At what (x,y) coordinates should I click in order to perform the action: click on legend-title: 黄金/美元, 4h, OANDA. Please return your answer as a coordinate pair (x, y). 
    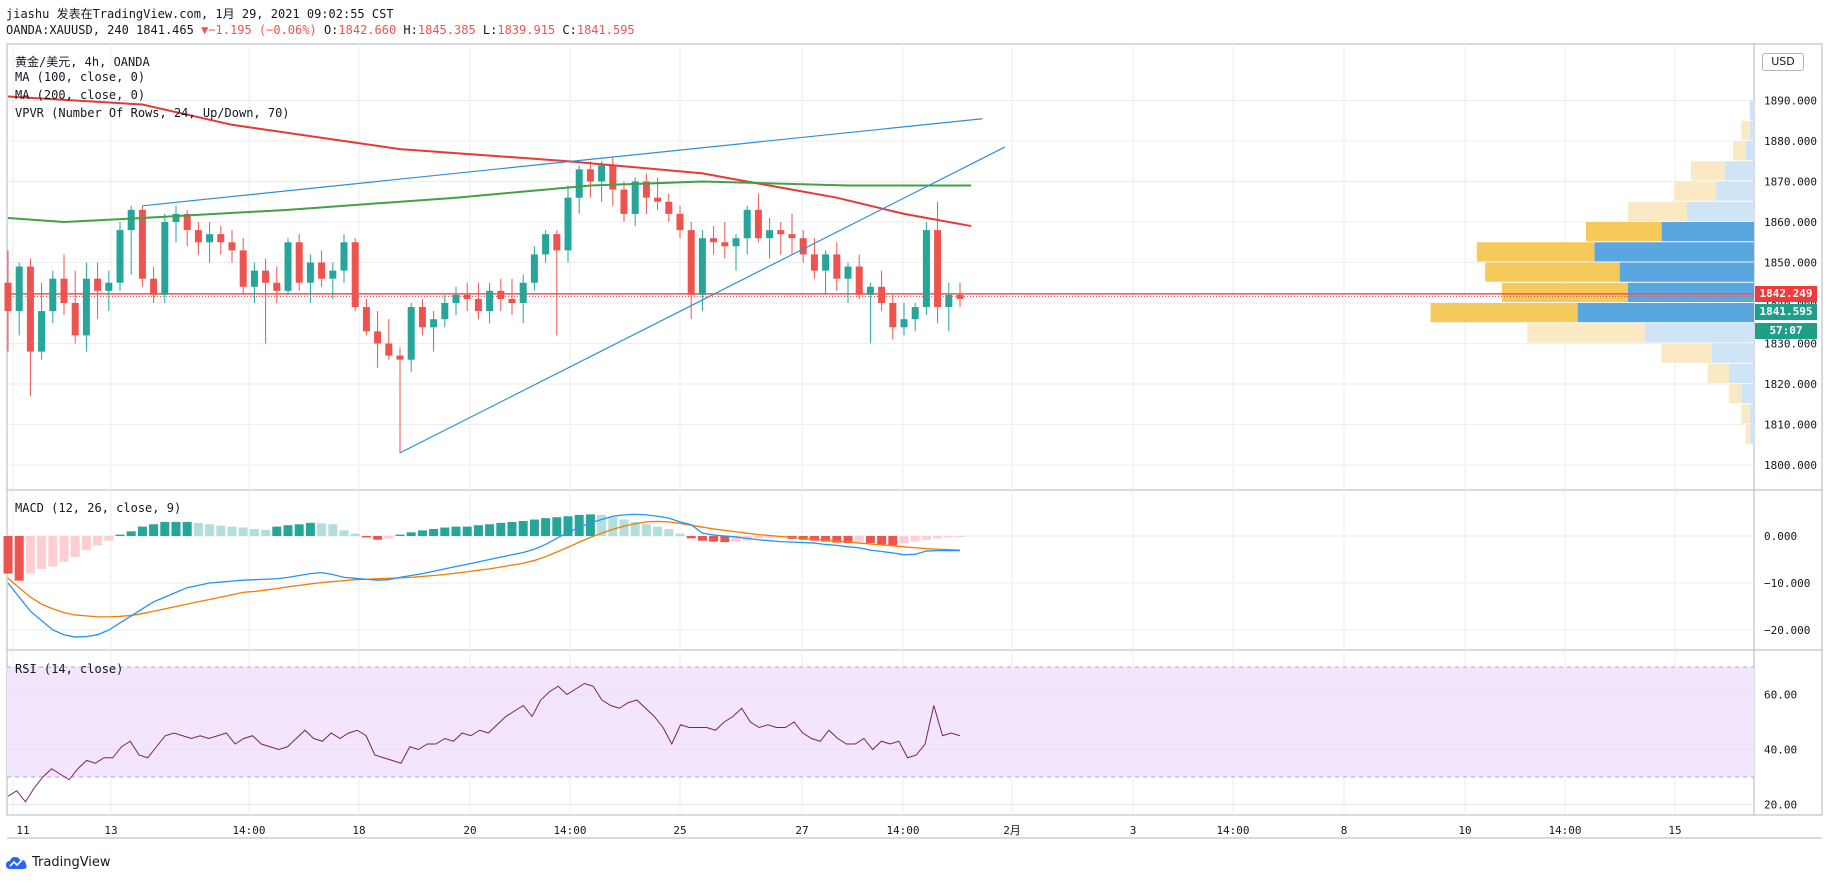
    Looking at the image, I should click on (82, 62).